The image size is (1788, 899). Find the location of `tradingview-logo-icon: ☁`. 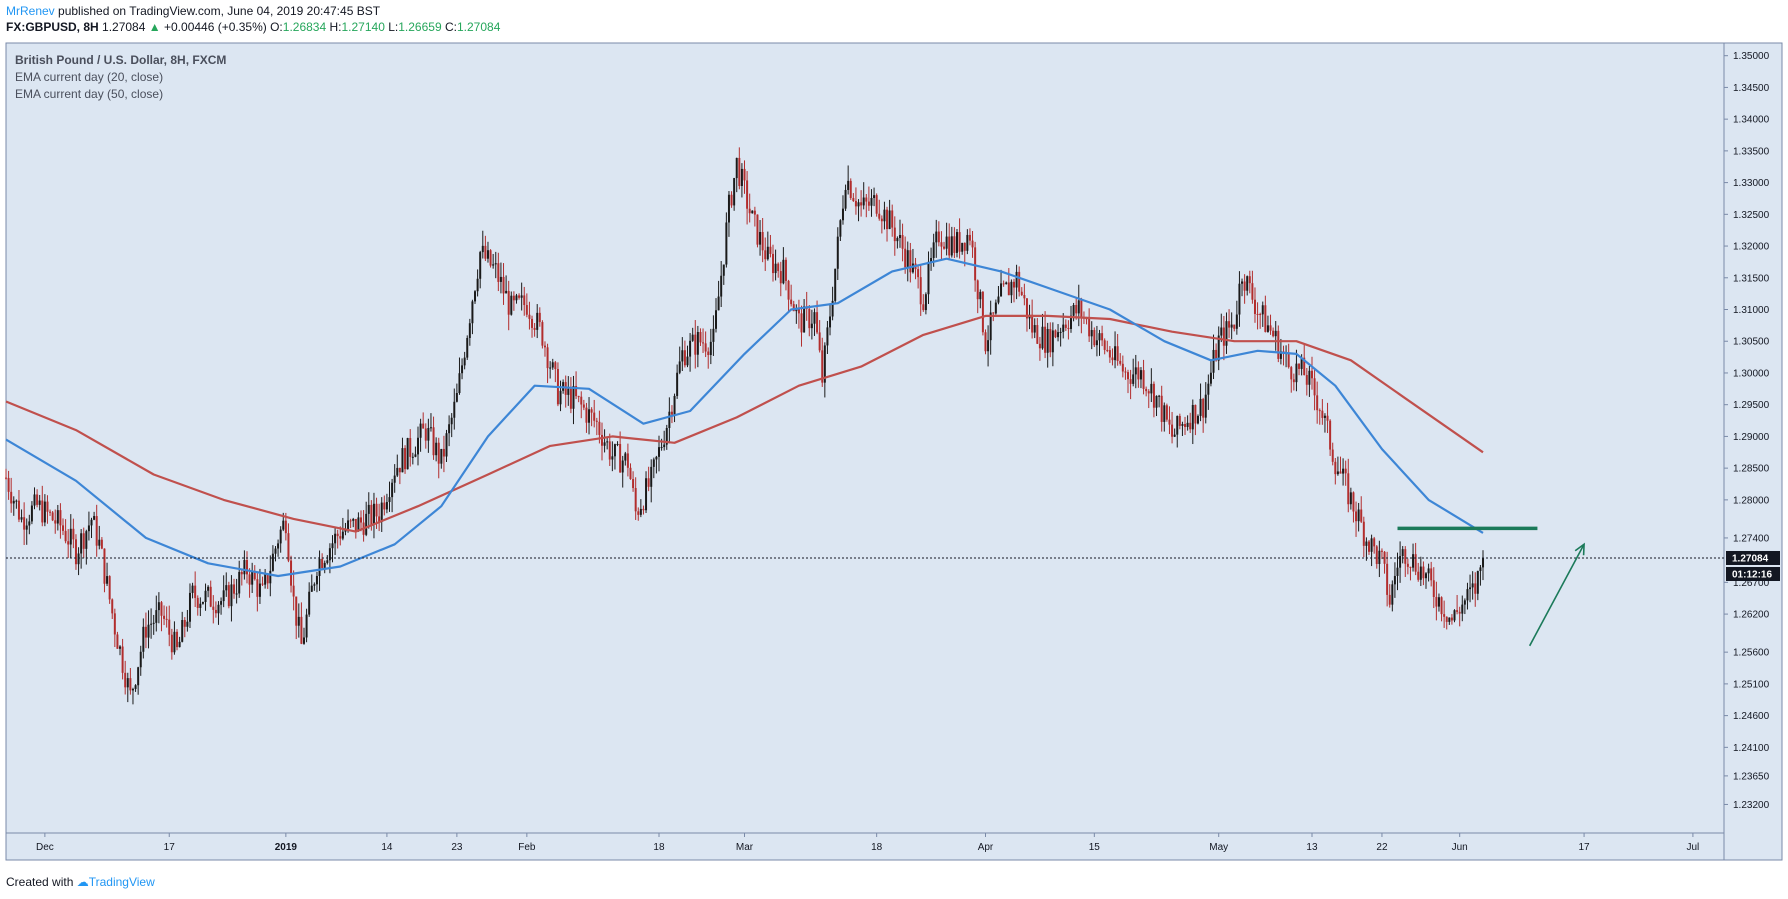

tradingview-logo-icon: ☁ is located at coordinates (82, 882).